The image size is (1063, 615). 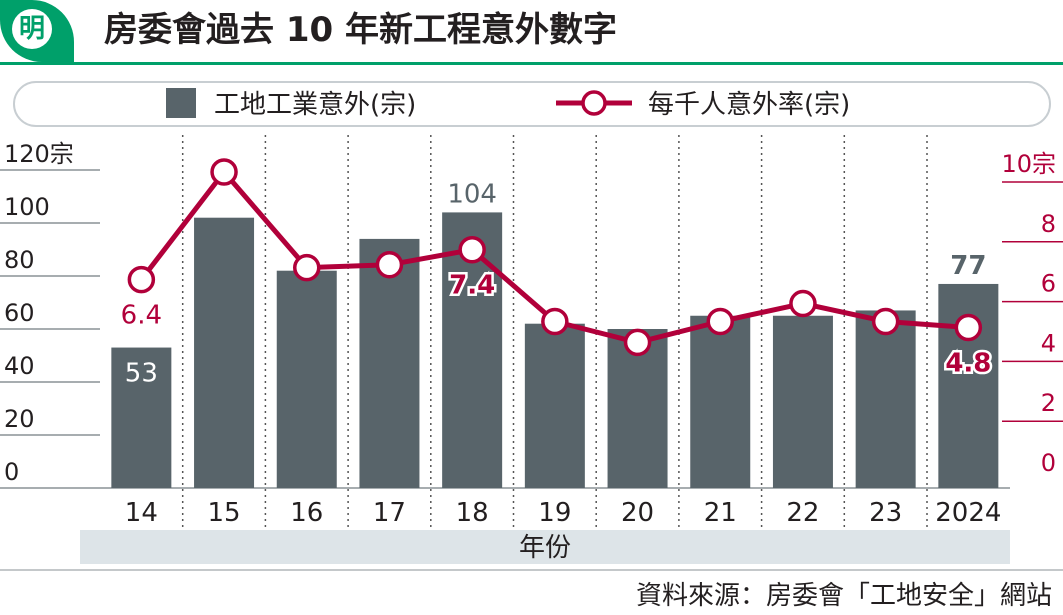 I want to click on header-rule, so click(x=531, y=63).